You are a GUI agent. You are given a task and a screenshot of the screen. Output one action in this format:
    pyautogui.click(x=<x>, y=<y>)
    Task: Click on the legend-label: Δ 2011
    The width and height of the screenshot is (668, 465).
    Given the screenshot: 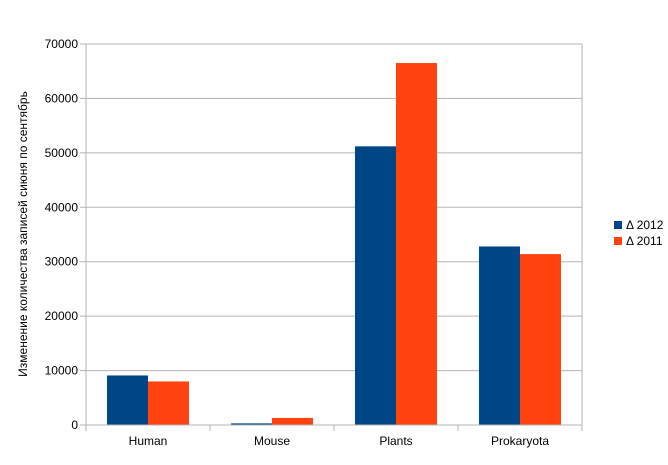 What is the action you would take?
    pyautogui.click(x=644, y=241)
    